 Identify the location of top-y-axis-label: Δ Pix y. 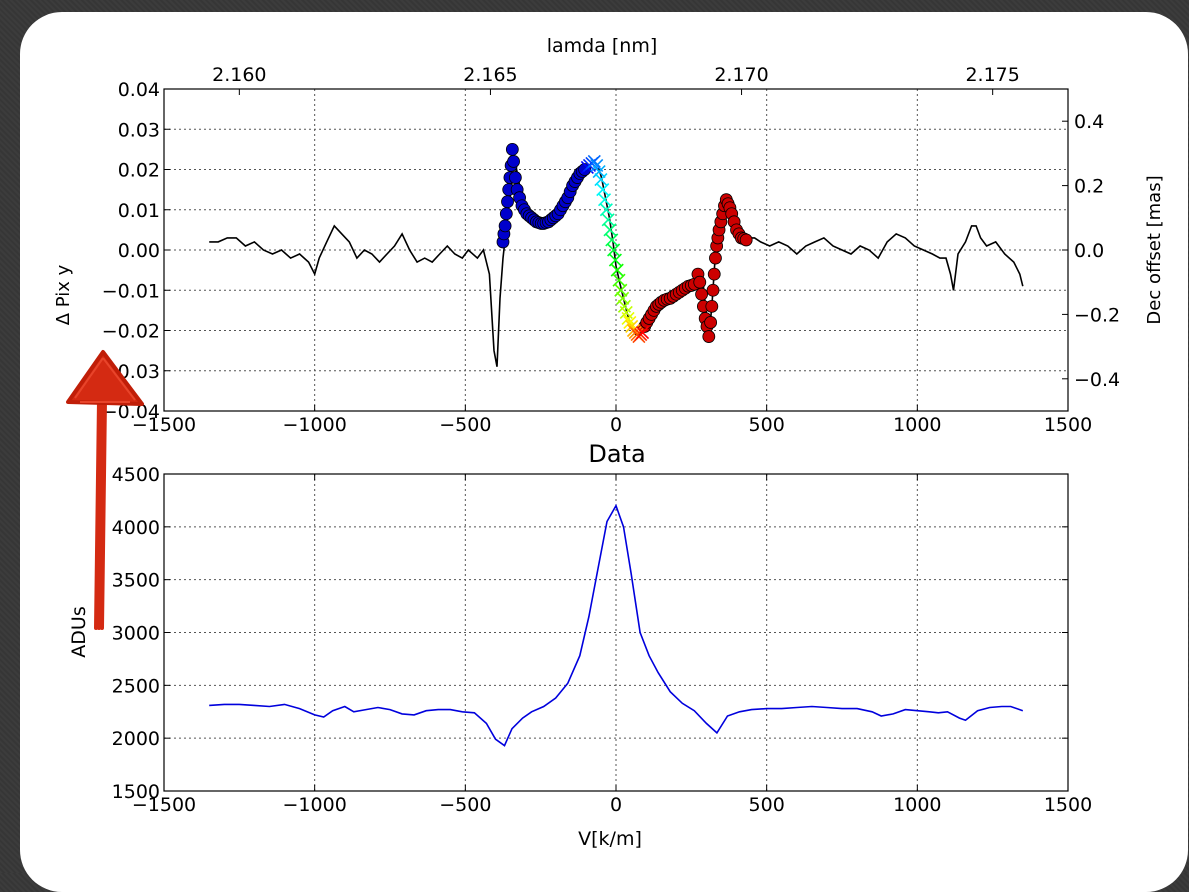
(63, 294).